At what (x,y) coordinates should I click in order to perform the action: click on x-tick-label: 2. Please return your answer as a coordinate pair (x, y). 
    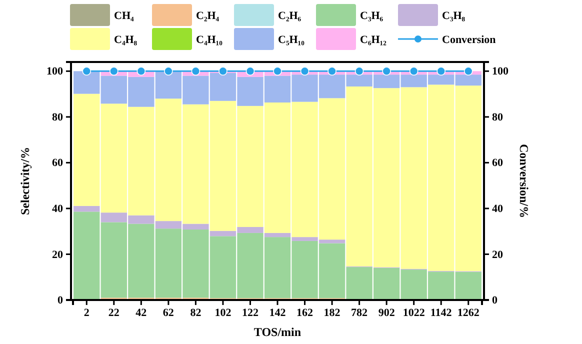
    Looking at the image, I should click on (87, 312).